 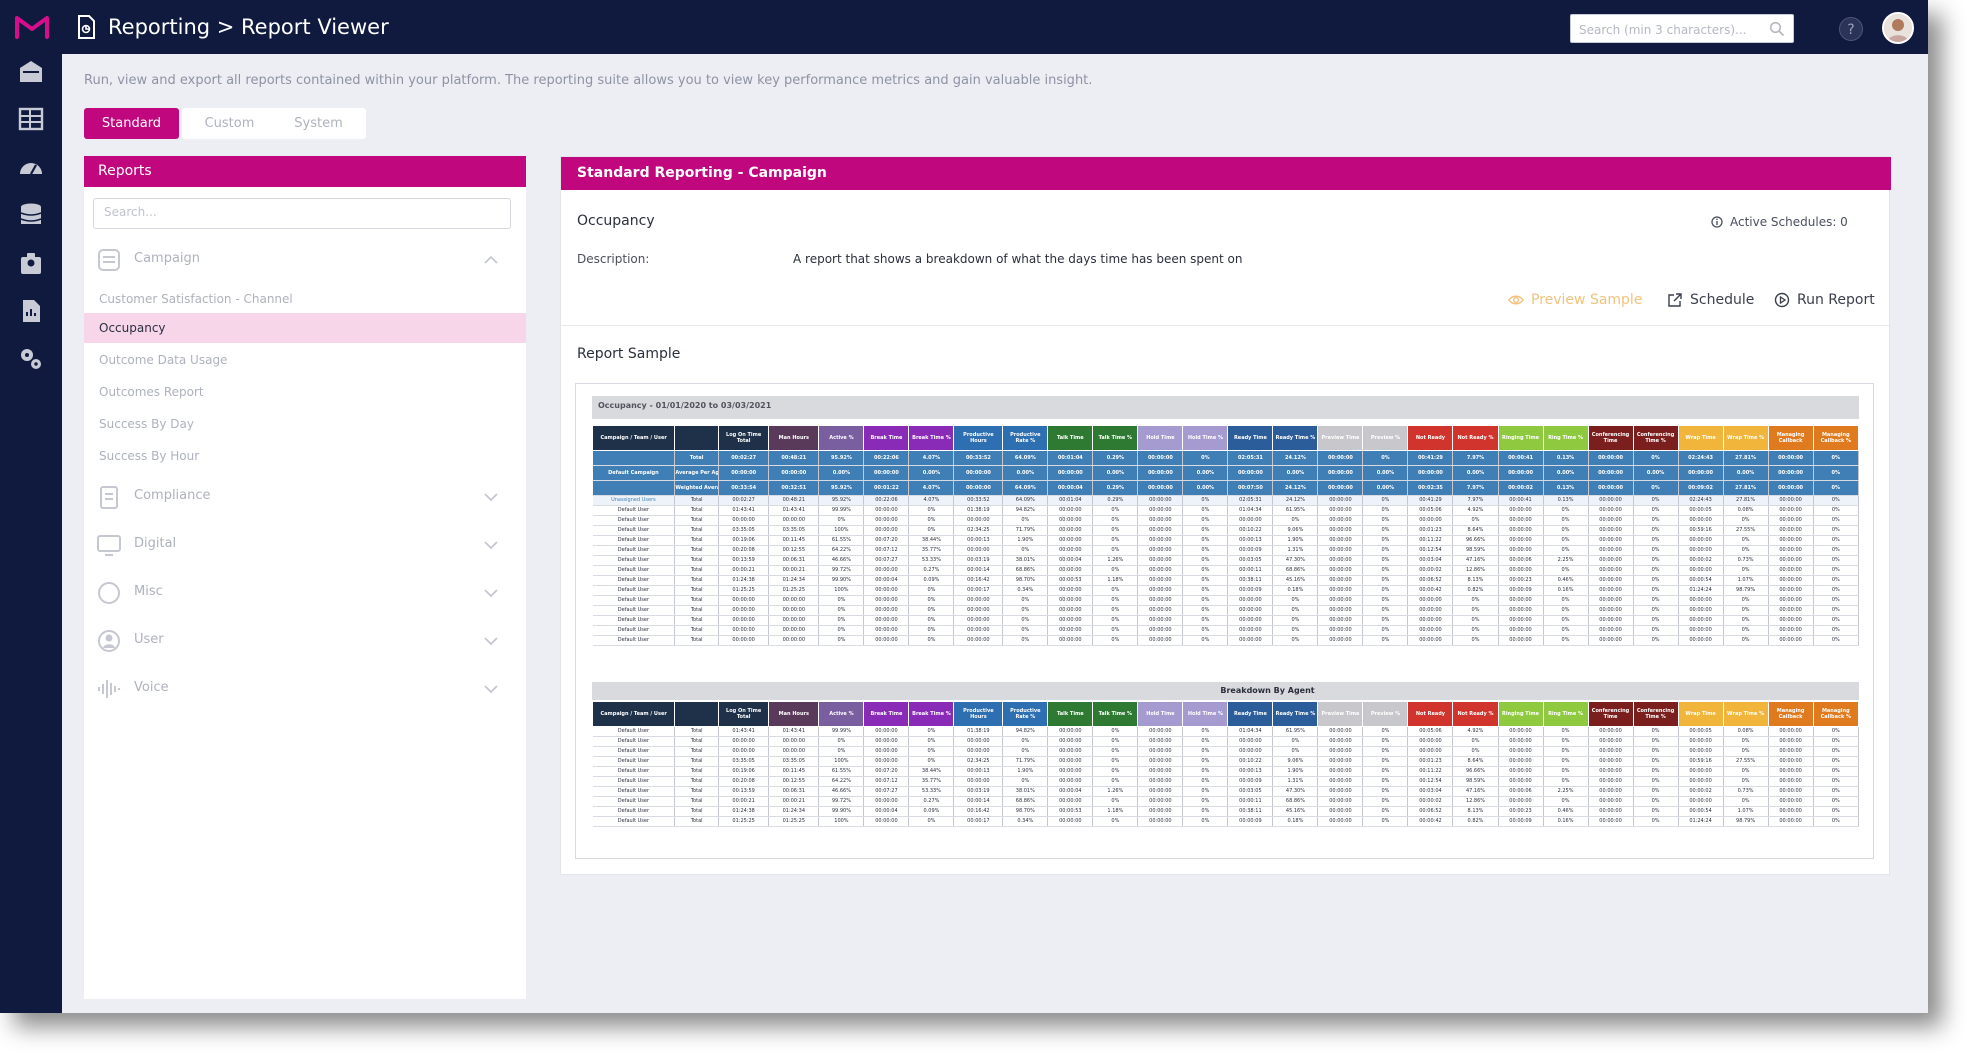 I want to click on group-campaign: Campaign, so click(x=305, y=260).